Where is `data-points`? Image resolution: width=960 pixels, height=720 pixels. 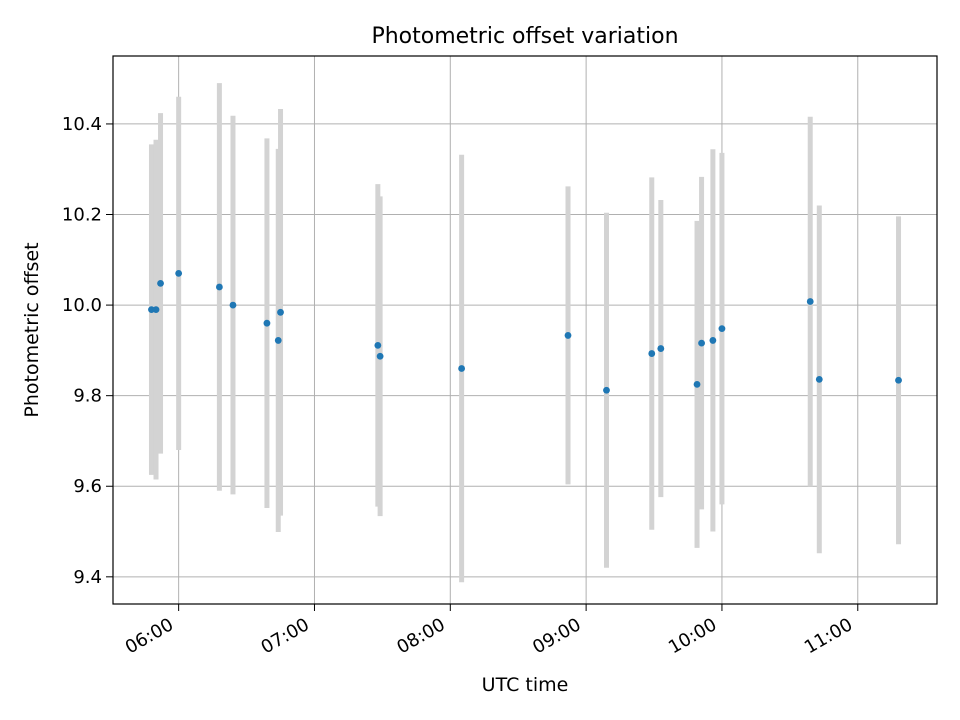 data-points is located at coordinates (525, 331).